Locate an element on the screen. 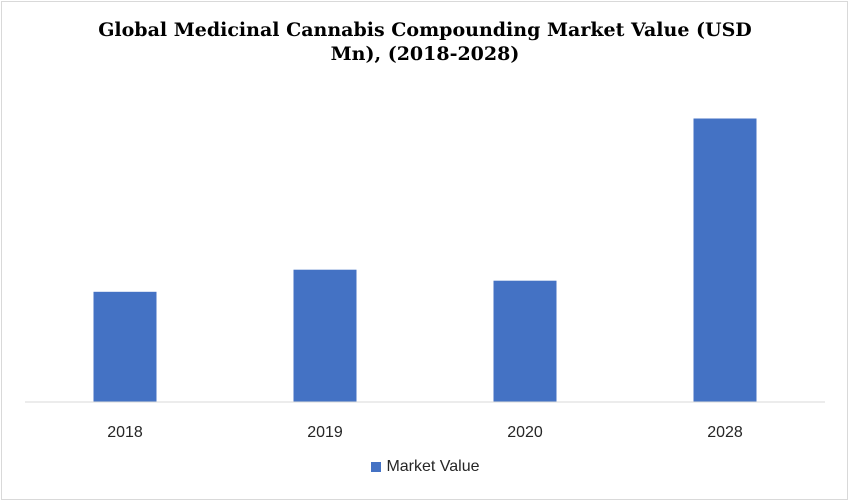  x-tick-labels: 2018 2019 2020 2028 is located at coordinates (425, 432).